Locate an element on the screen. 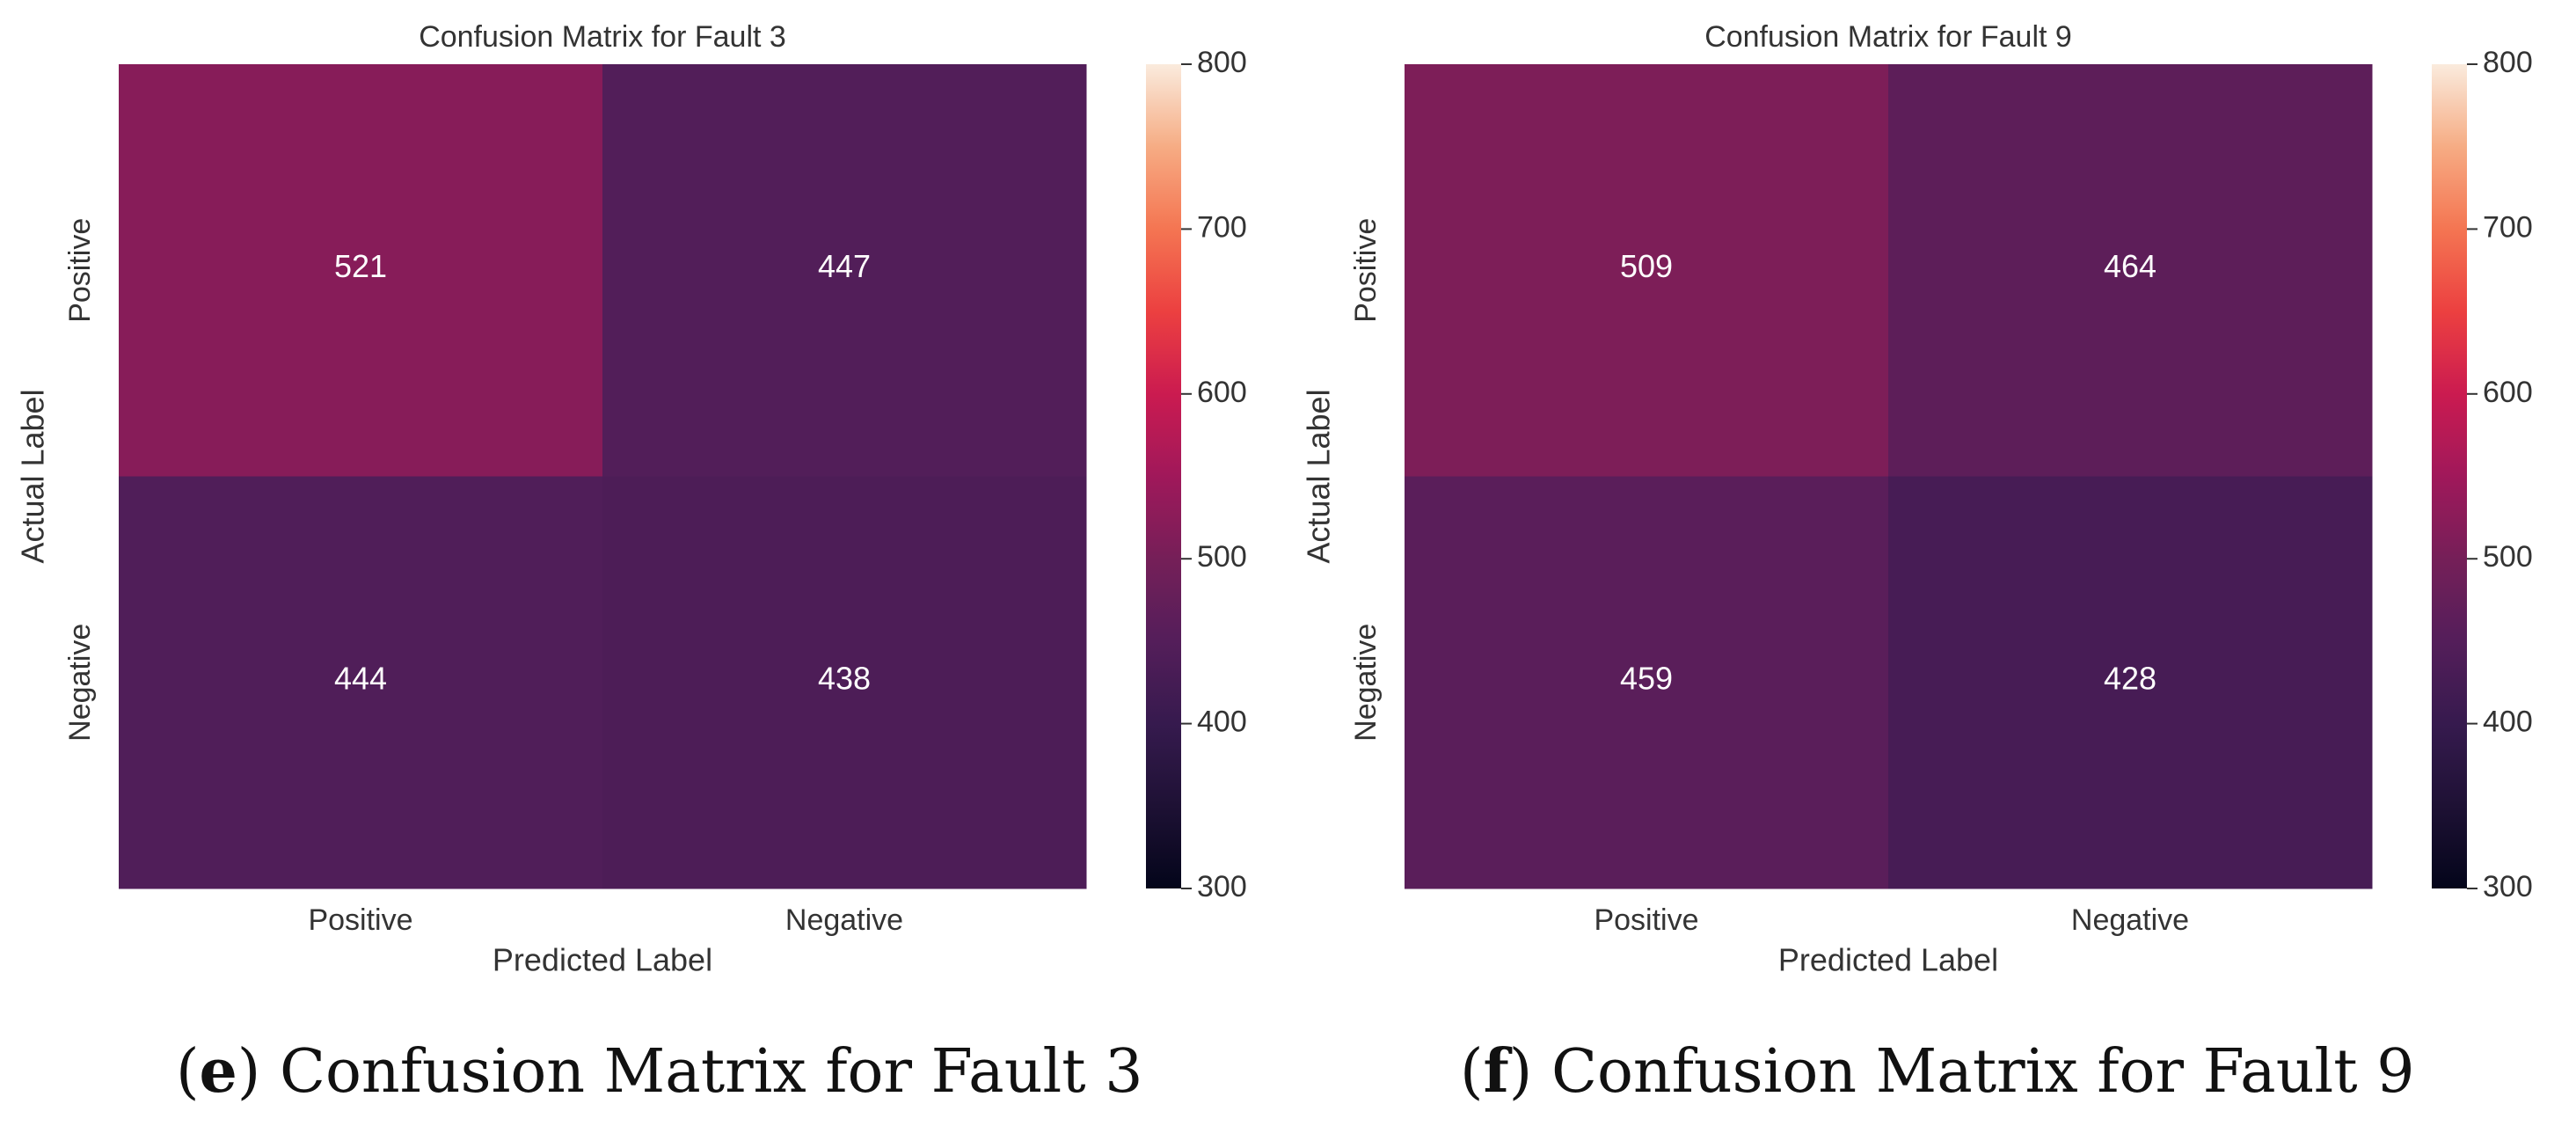 The height and width of the screenshot is (1126, 2576). chart-title: Confusion Matrix for Fault 9 is located at coordinates (1888, 37).